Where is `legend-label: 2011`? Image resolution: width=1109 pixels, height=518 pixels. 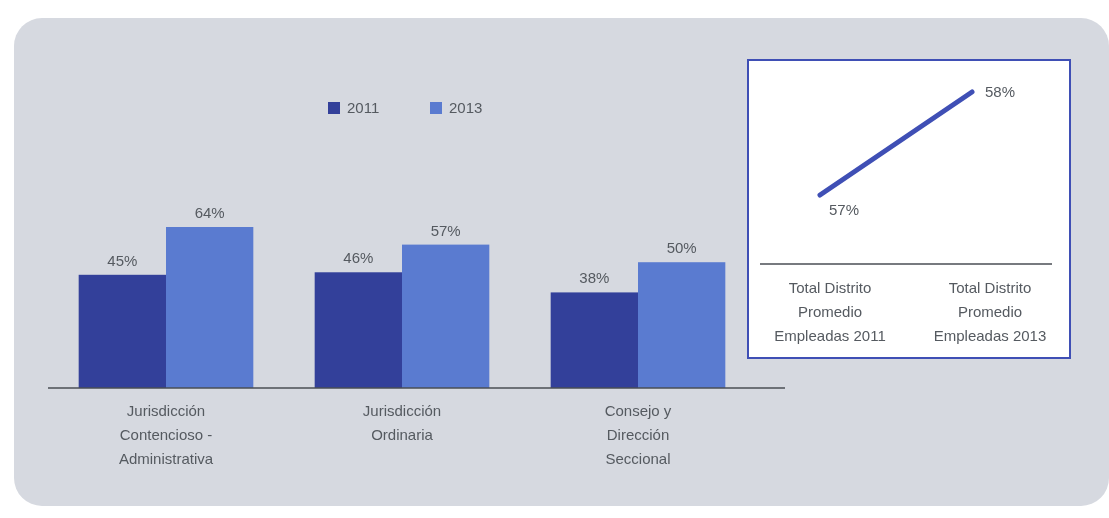 legend-label: 2011 is located at coordinates (363, 107).